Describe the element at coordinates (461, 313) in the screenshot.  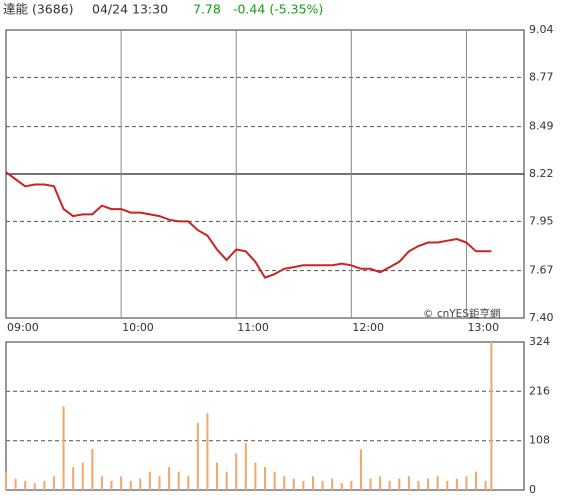
I see `watermark: © cnYES鉅亨網` at that location.